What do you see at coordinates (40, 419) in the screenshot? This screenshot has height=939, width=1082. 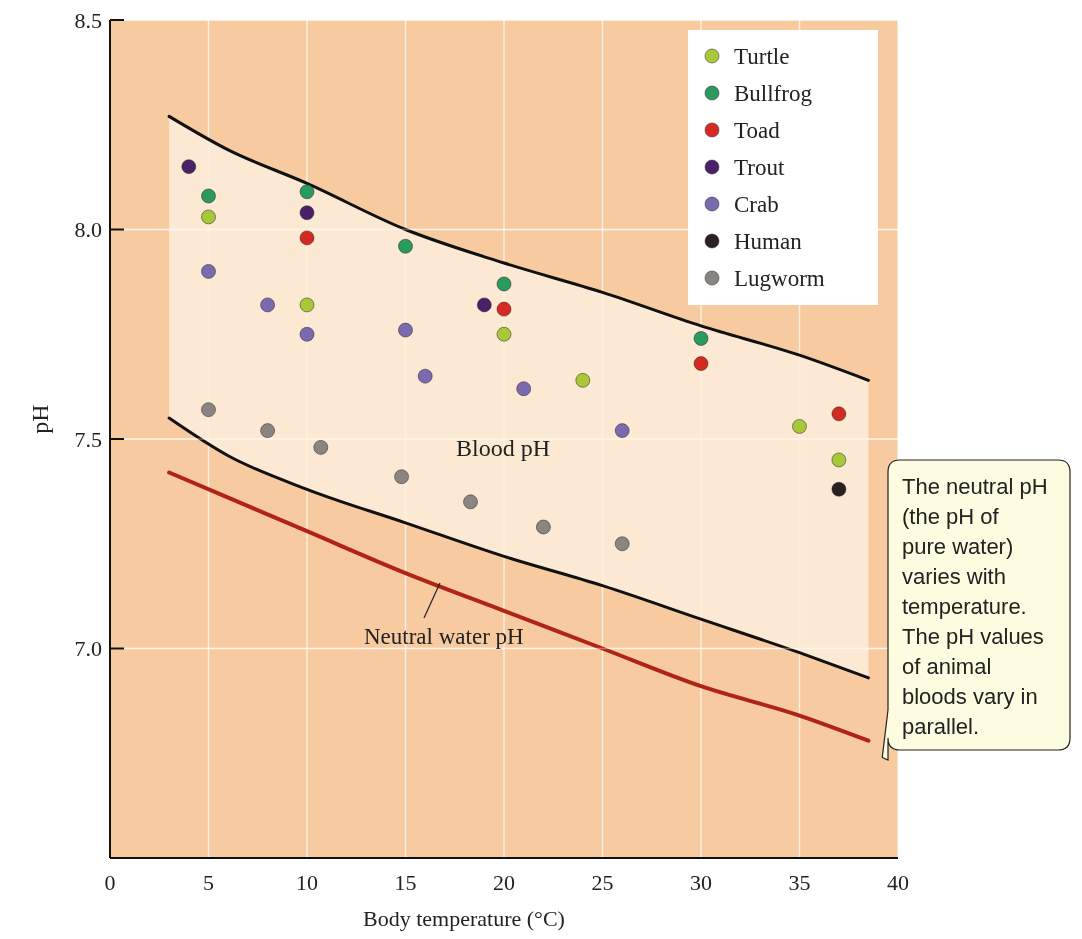 I see `y-axis-title: pH` at bounding box center [40, 419].